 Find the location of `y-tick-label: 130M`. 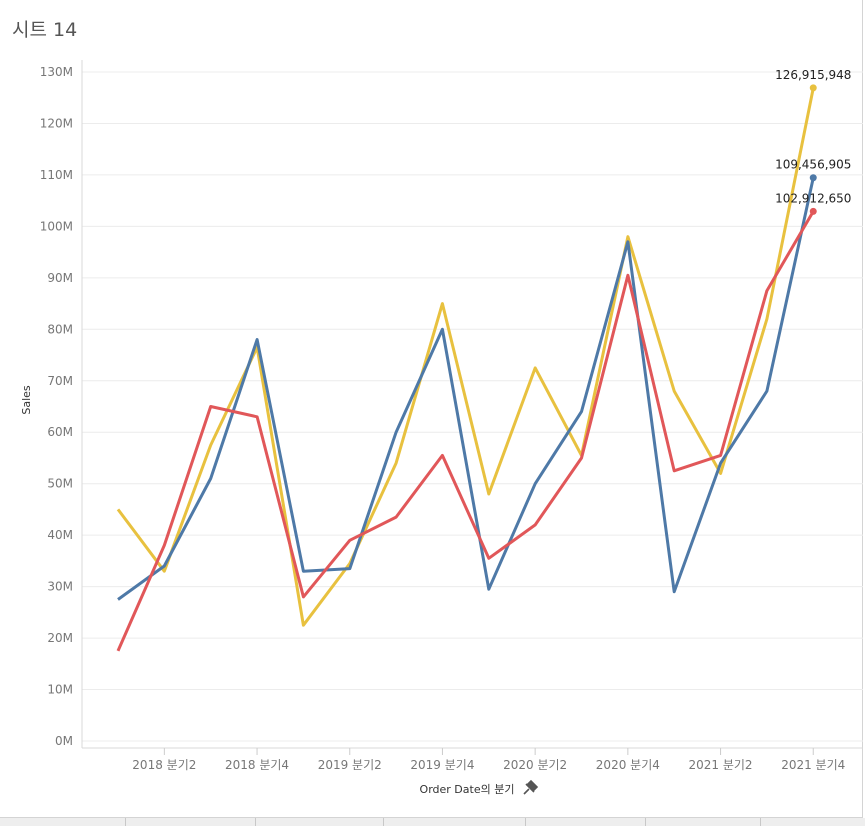

y-tick-label: 130M is located at coordinates (56, 72).